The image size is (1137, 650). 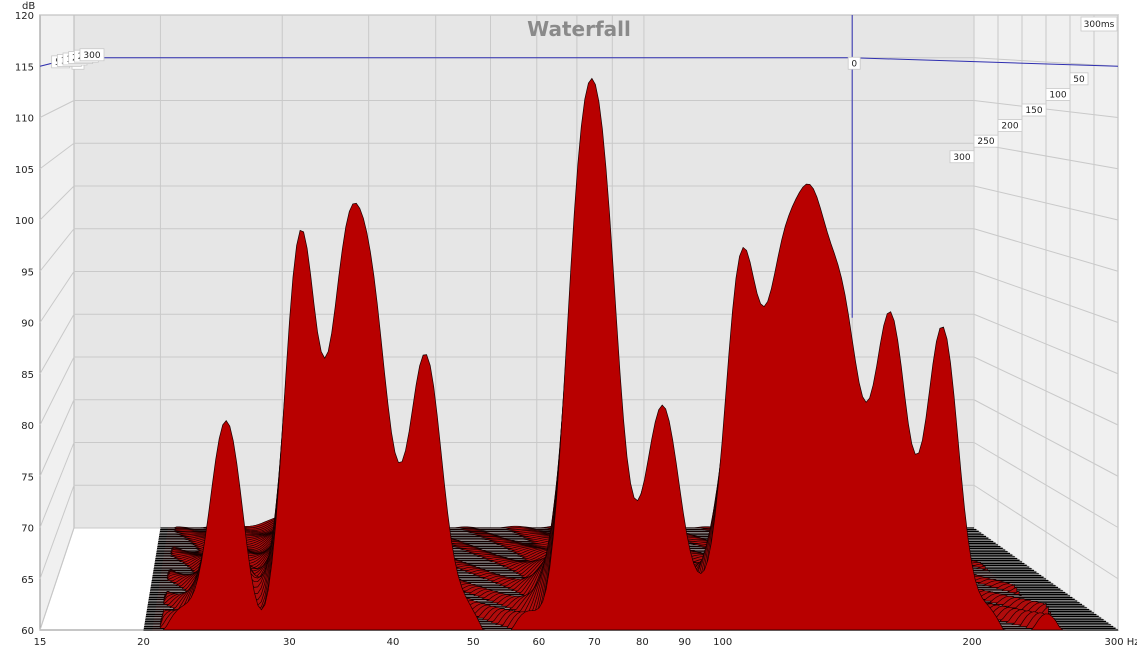 I want to click on chart-title: Waterfall, so click(x=579, y=29).